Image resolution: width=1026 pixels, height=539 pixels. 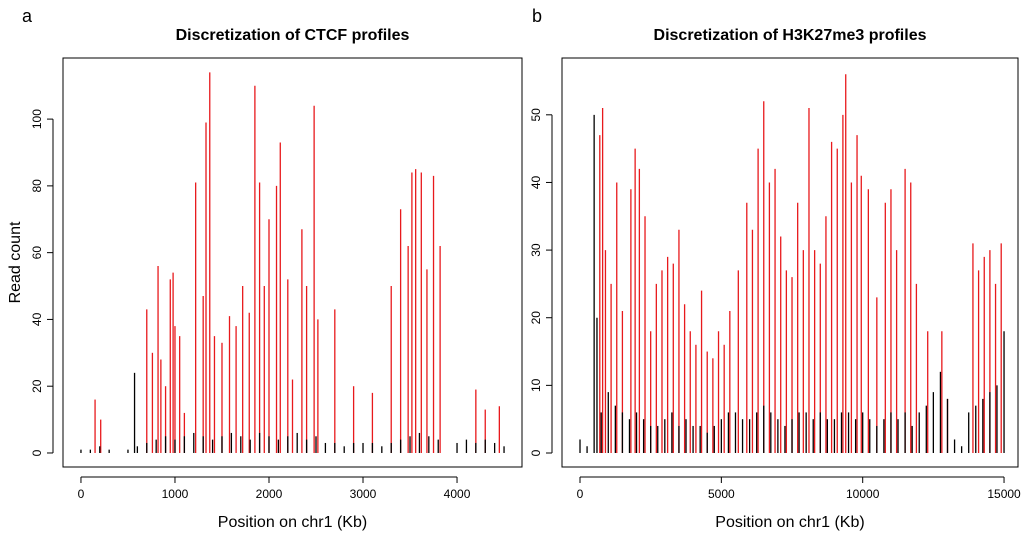 I want to click on chart-title: Discretization of H3K27me3 profiles, so click(x=790, y=35).